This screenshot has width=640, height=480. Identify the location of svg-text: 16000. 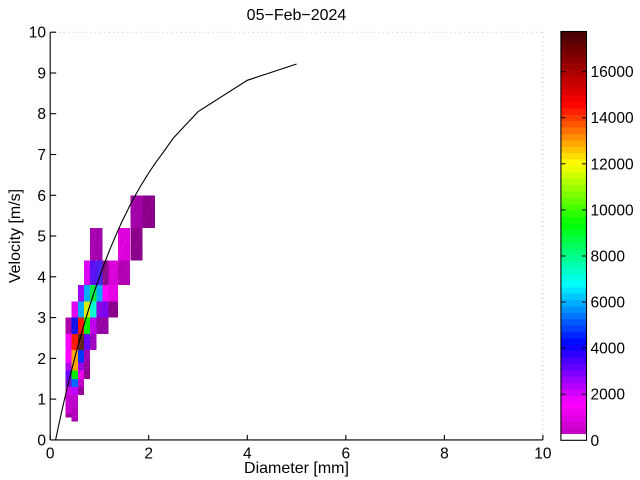
(612, 72).